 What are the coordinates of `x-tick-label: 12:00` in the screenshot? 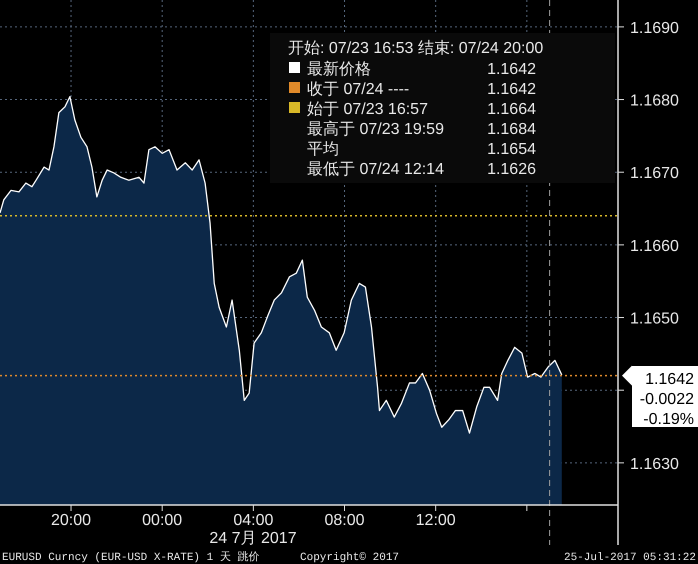 It's located at (436, 520).